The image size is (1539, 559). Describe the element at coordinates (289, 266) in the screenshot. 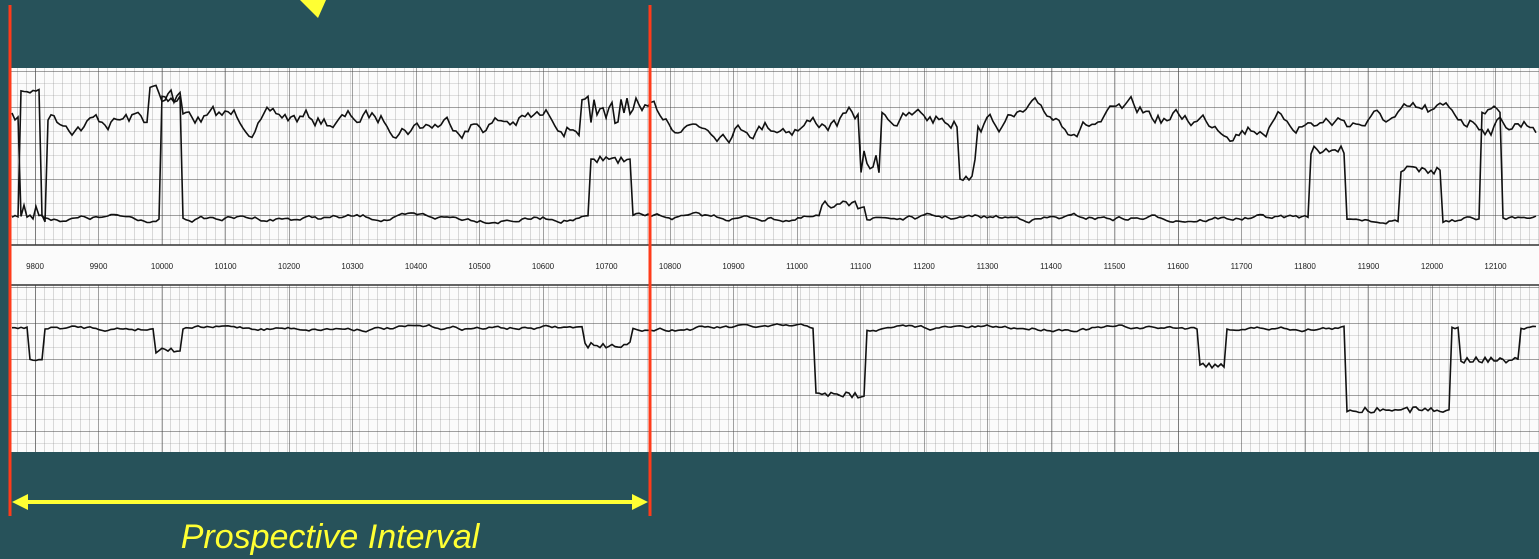

I see `depth-label: 10200` at that location.